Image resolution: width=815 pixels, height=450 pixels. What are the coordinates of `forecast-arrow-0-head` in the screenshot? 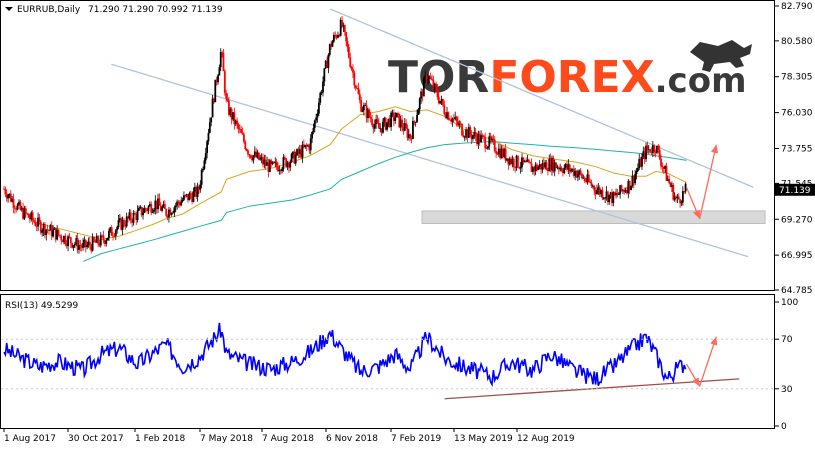 It's located at (696, 214).